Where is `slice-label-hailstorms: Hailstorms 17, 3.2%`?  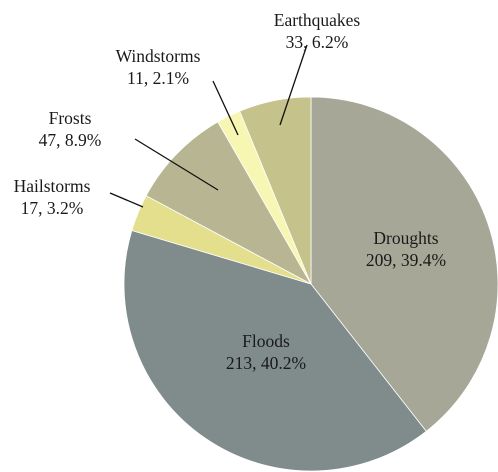
slice-label-hailstorms: Hailstorms 17, 3.2% is located at coordinates (52, 197).